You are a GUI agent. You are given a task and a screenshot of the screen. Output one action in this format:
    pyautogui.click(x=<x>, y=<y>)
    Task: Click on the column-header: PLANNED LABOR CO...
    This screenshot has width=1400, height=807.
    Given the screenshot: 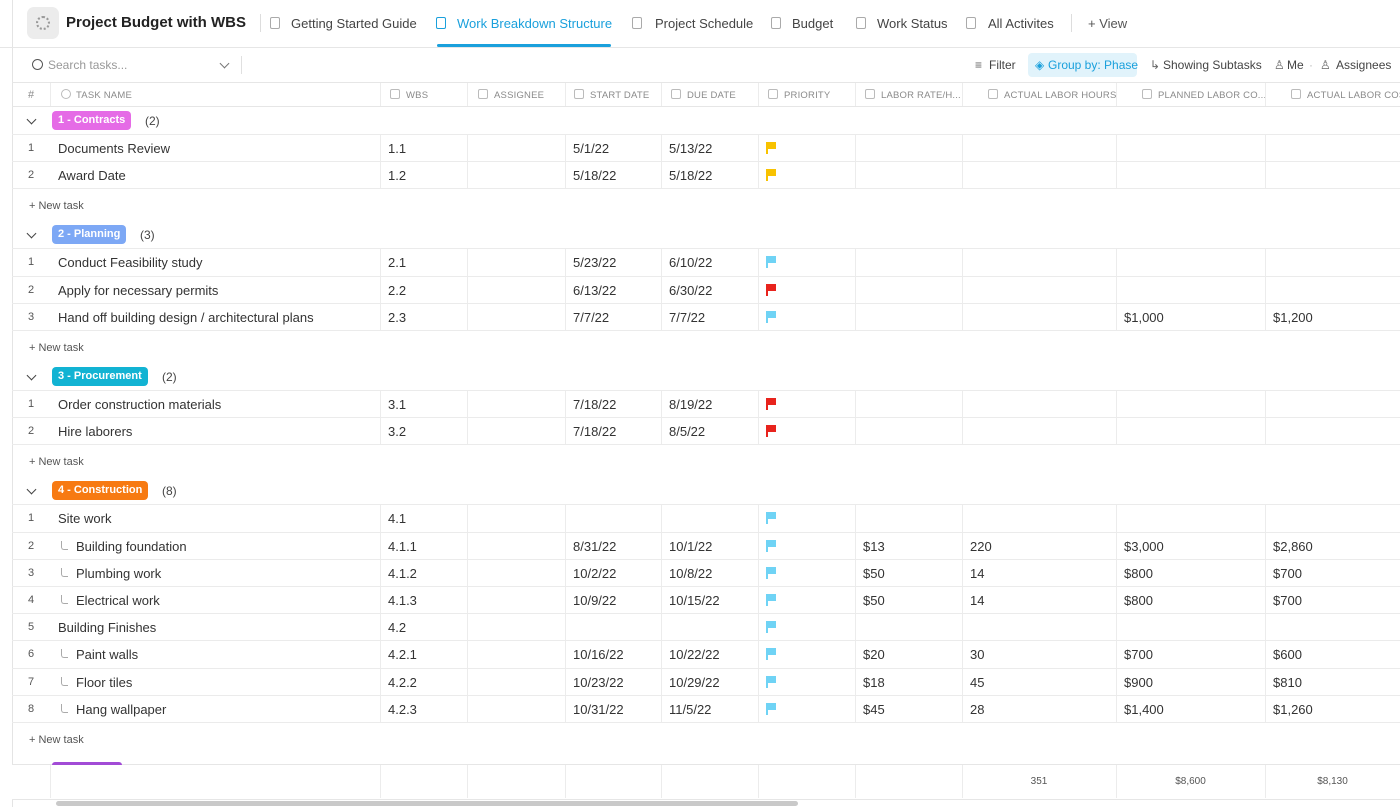 What is the action you would take?
    pyautogui.click(x=1212, y=95)
    